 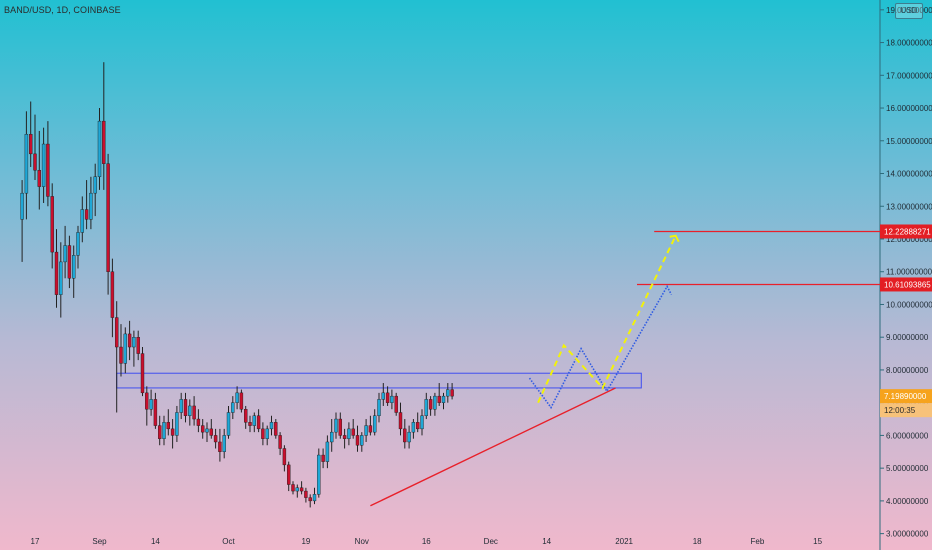 I want to click on y-tick-label: 10.00000000, so click(x=909, y=304).